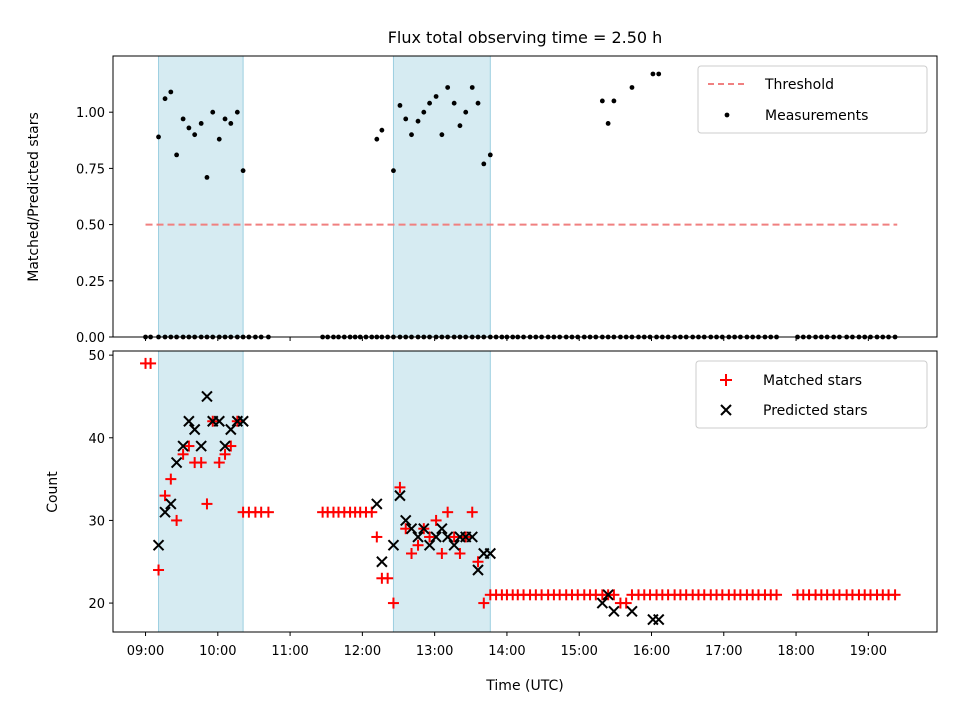 This screenshot has width=960, height=720. I want to click on bottom-legend: Matched stars Predicted stars, so click(811, 394).